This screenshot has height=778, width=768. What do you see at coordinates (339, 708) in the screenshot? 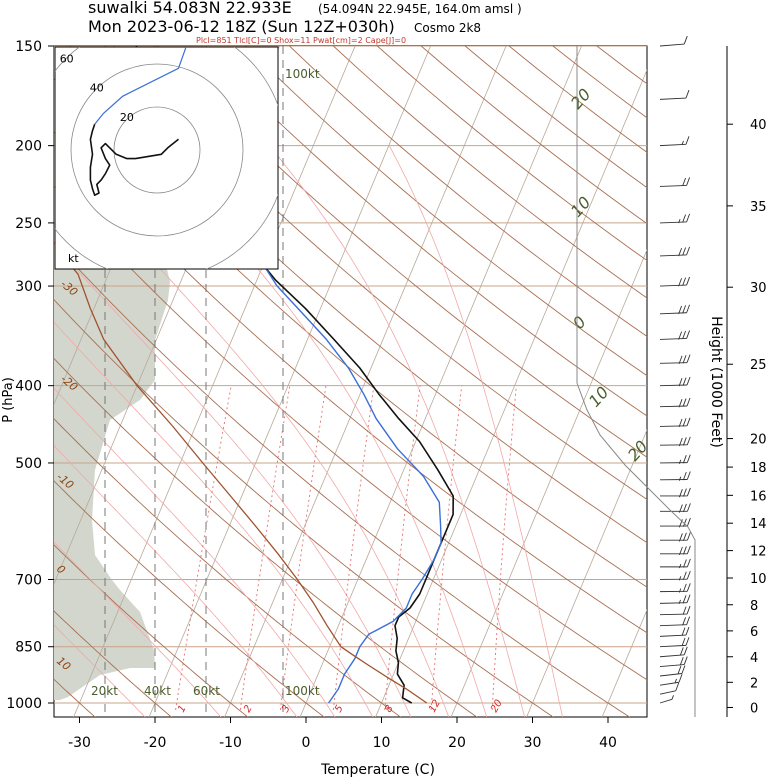
I see `mixing-ratio-label: 5` at bounding box center [339, 708].